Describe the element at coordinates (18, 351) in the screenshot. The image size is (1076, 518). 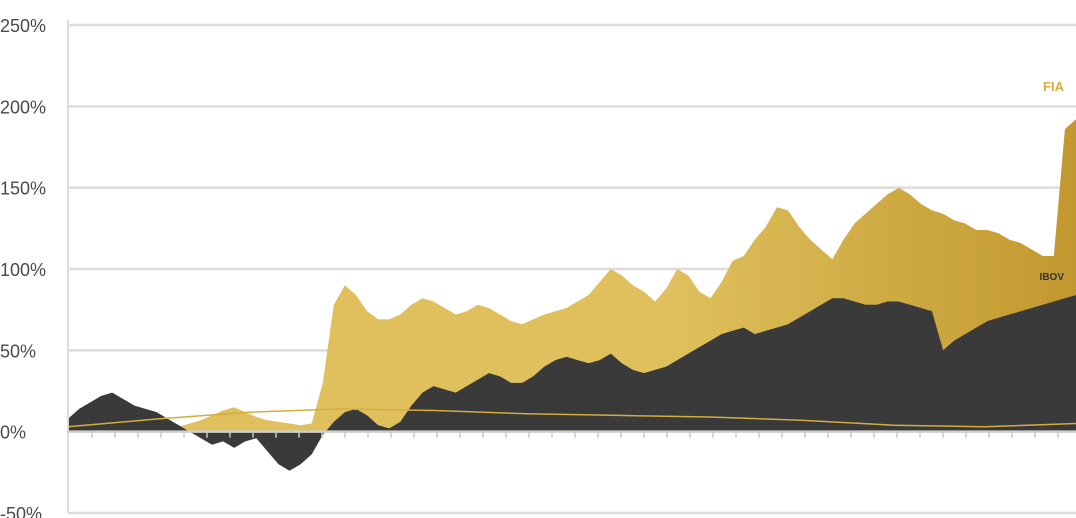
I see `y-tick-label: 50%` at that location.